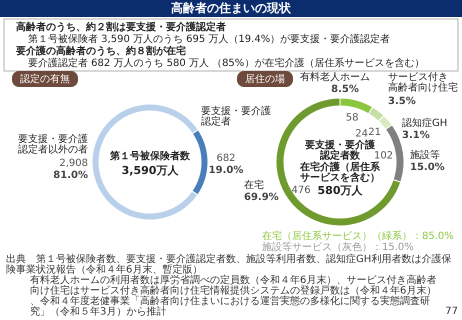 Image resolution: width=462 pixels, height=320 pixels. Describe the element at coordinates (150, 156) in the screenshot. I see `text: 第１号被保険者数` at that location.